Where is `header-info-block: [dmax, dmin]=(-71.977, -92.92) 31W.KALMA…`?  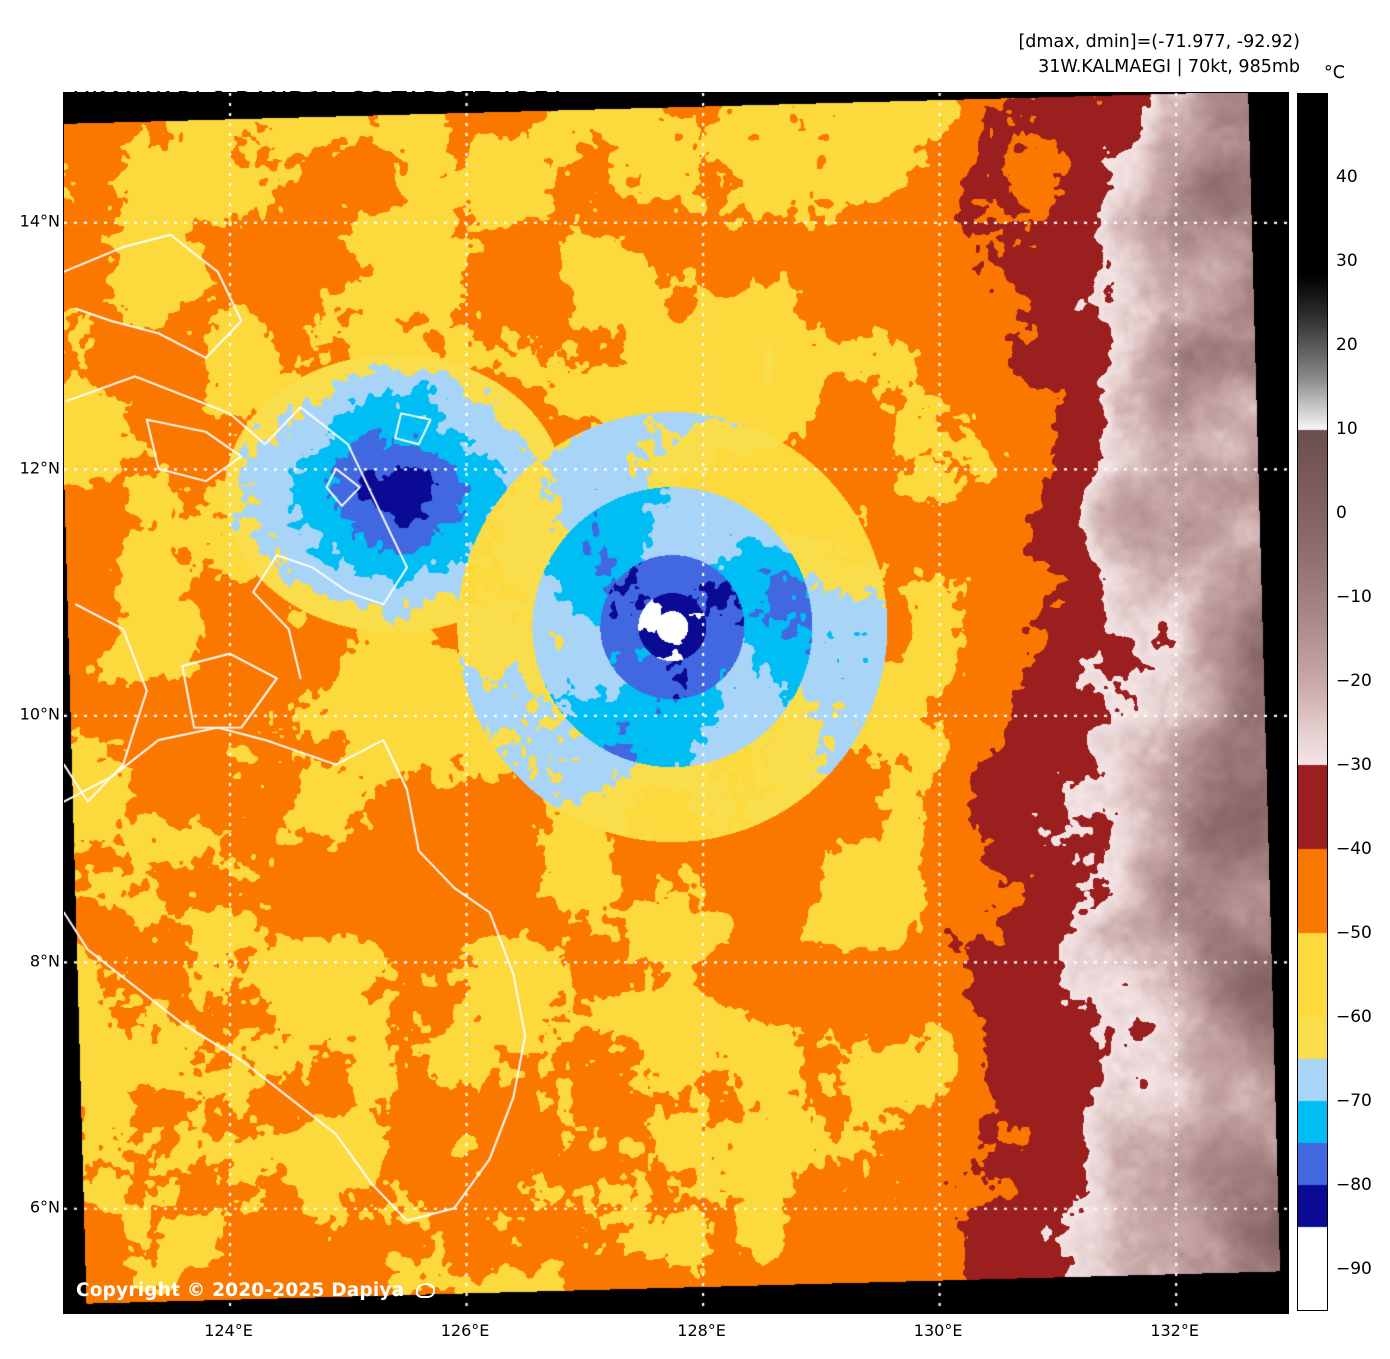 header-info-block: [dmax, dmin]=(-71.977, -92.92) 31W.KALMA… is located at coordinates (1159, 55).